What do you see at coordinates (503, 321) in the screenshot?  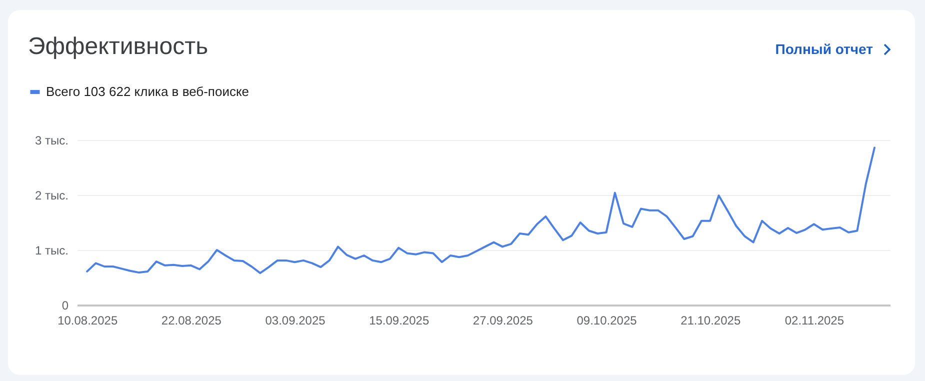 I see `x-tick-label: 27.09.2025` at bounding box center [503, 321].